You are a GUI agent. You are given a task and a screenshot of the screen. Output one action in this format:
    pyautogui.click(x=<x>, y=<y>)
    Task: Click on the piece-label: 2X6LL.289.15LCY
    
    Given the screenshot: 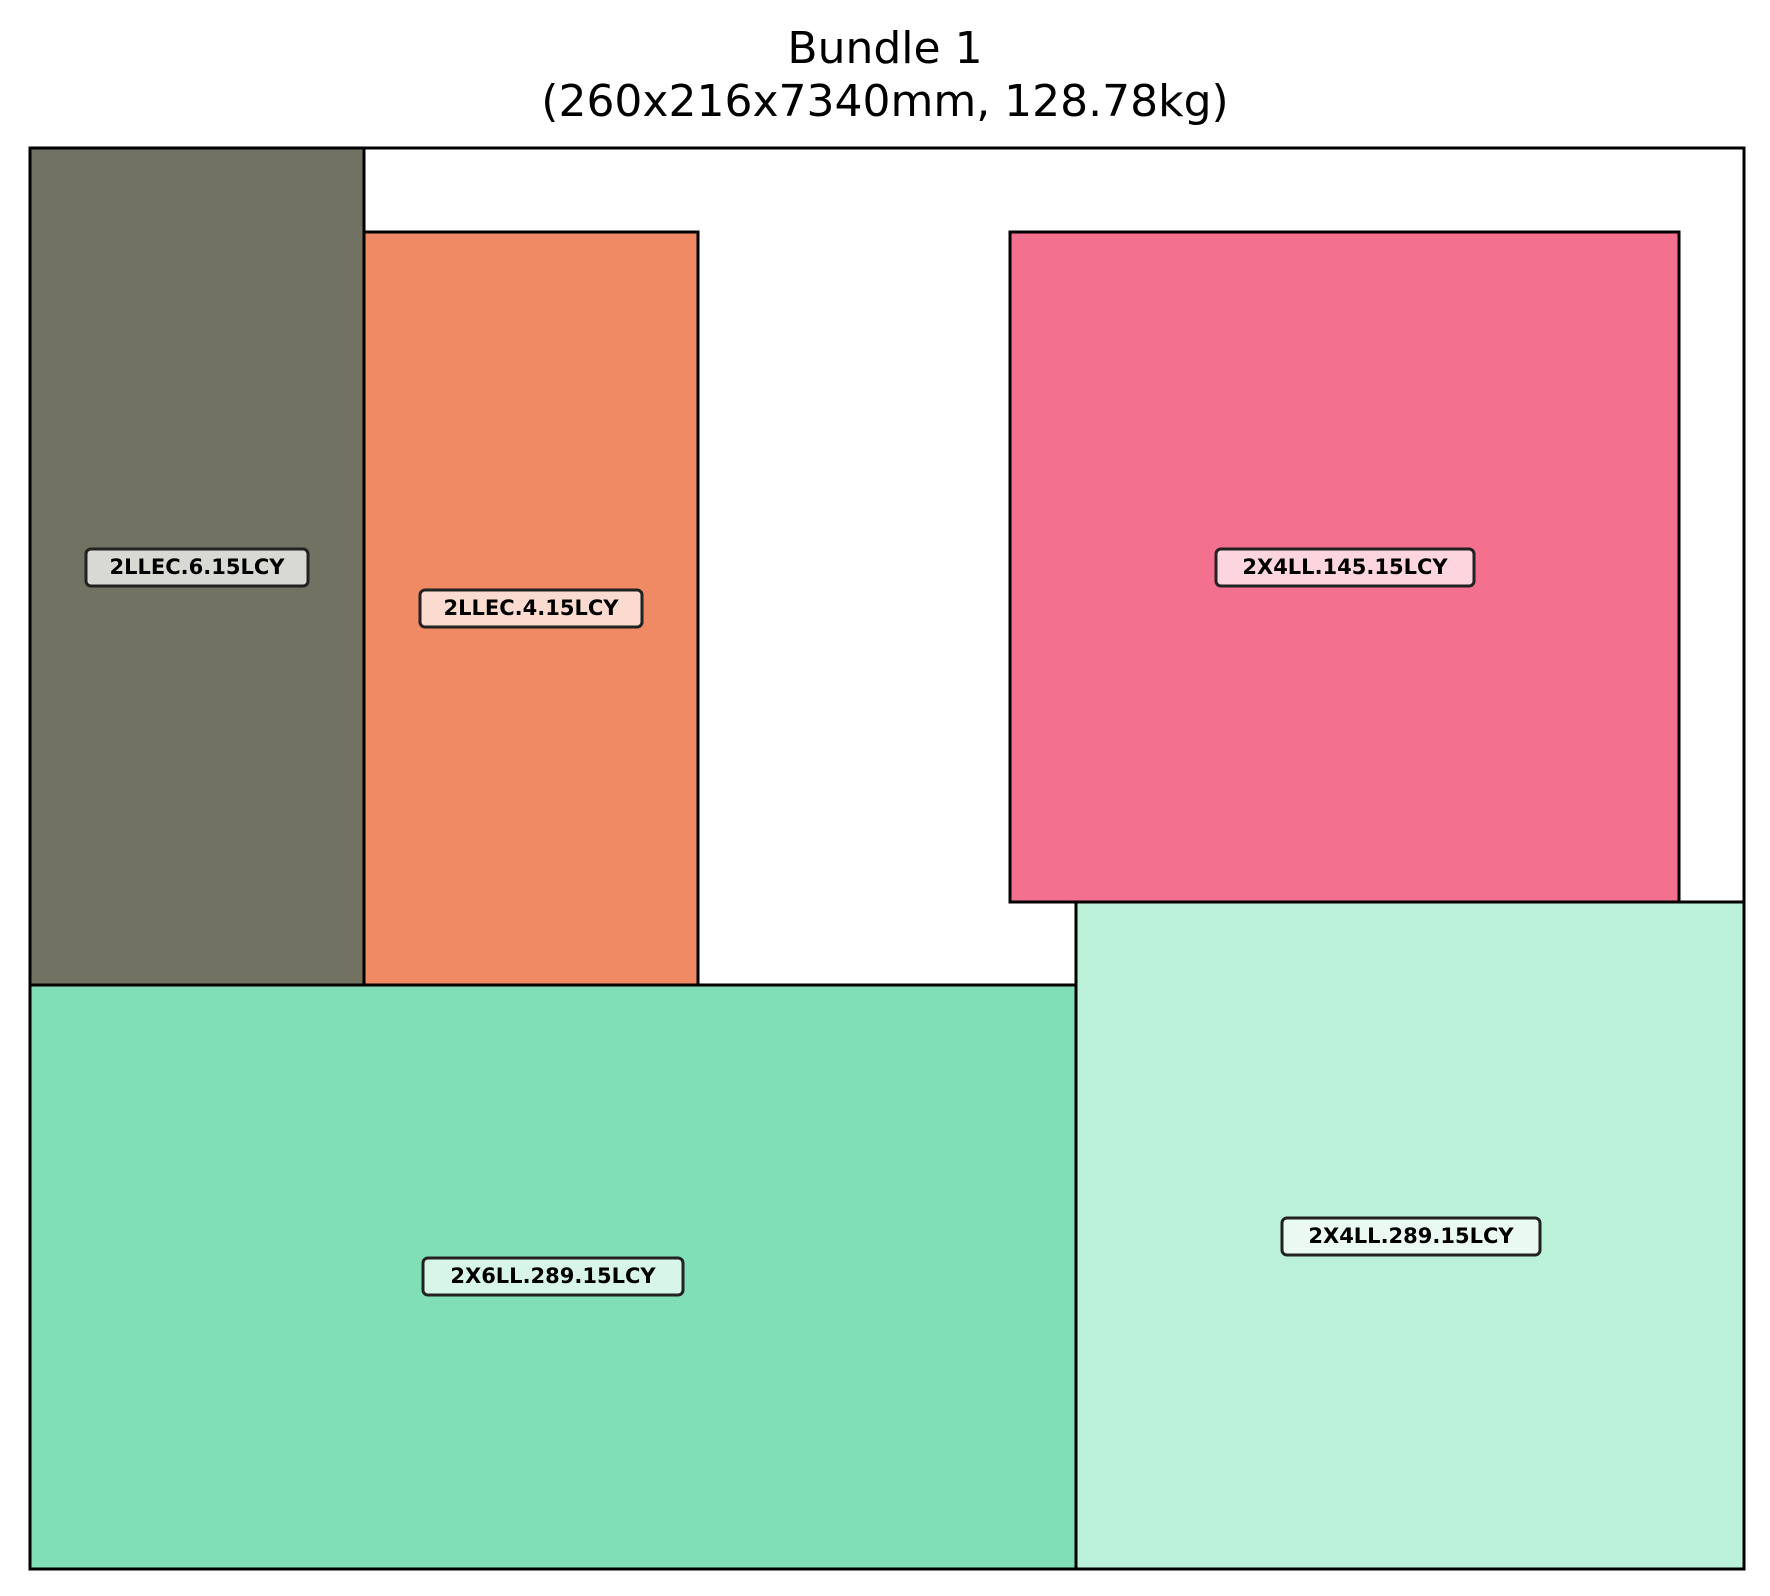 What is the action you would take?
    pyautogui.click(x=553, y=1276)
    